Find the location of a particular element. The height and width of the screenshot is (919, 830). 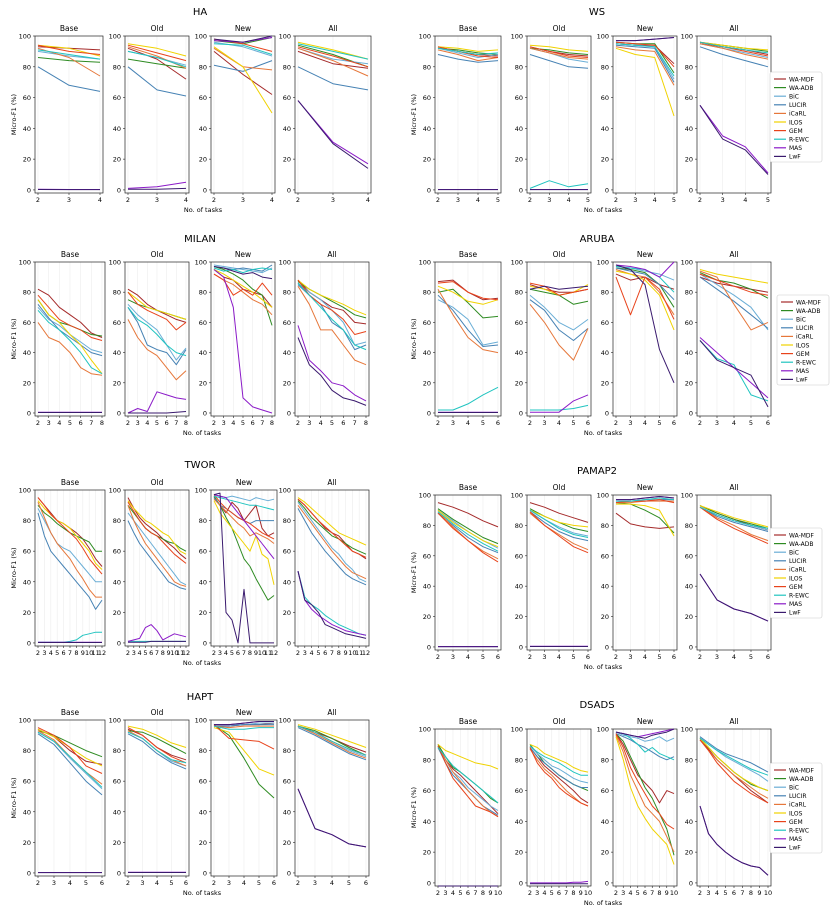

series-mas is located at coordinates (244, 527).